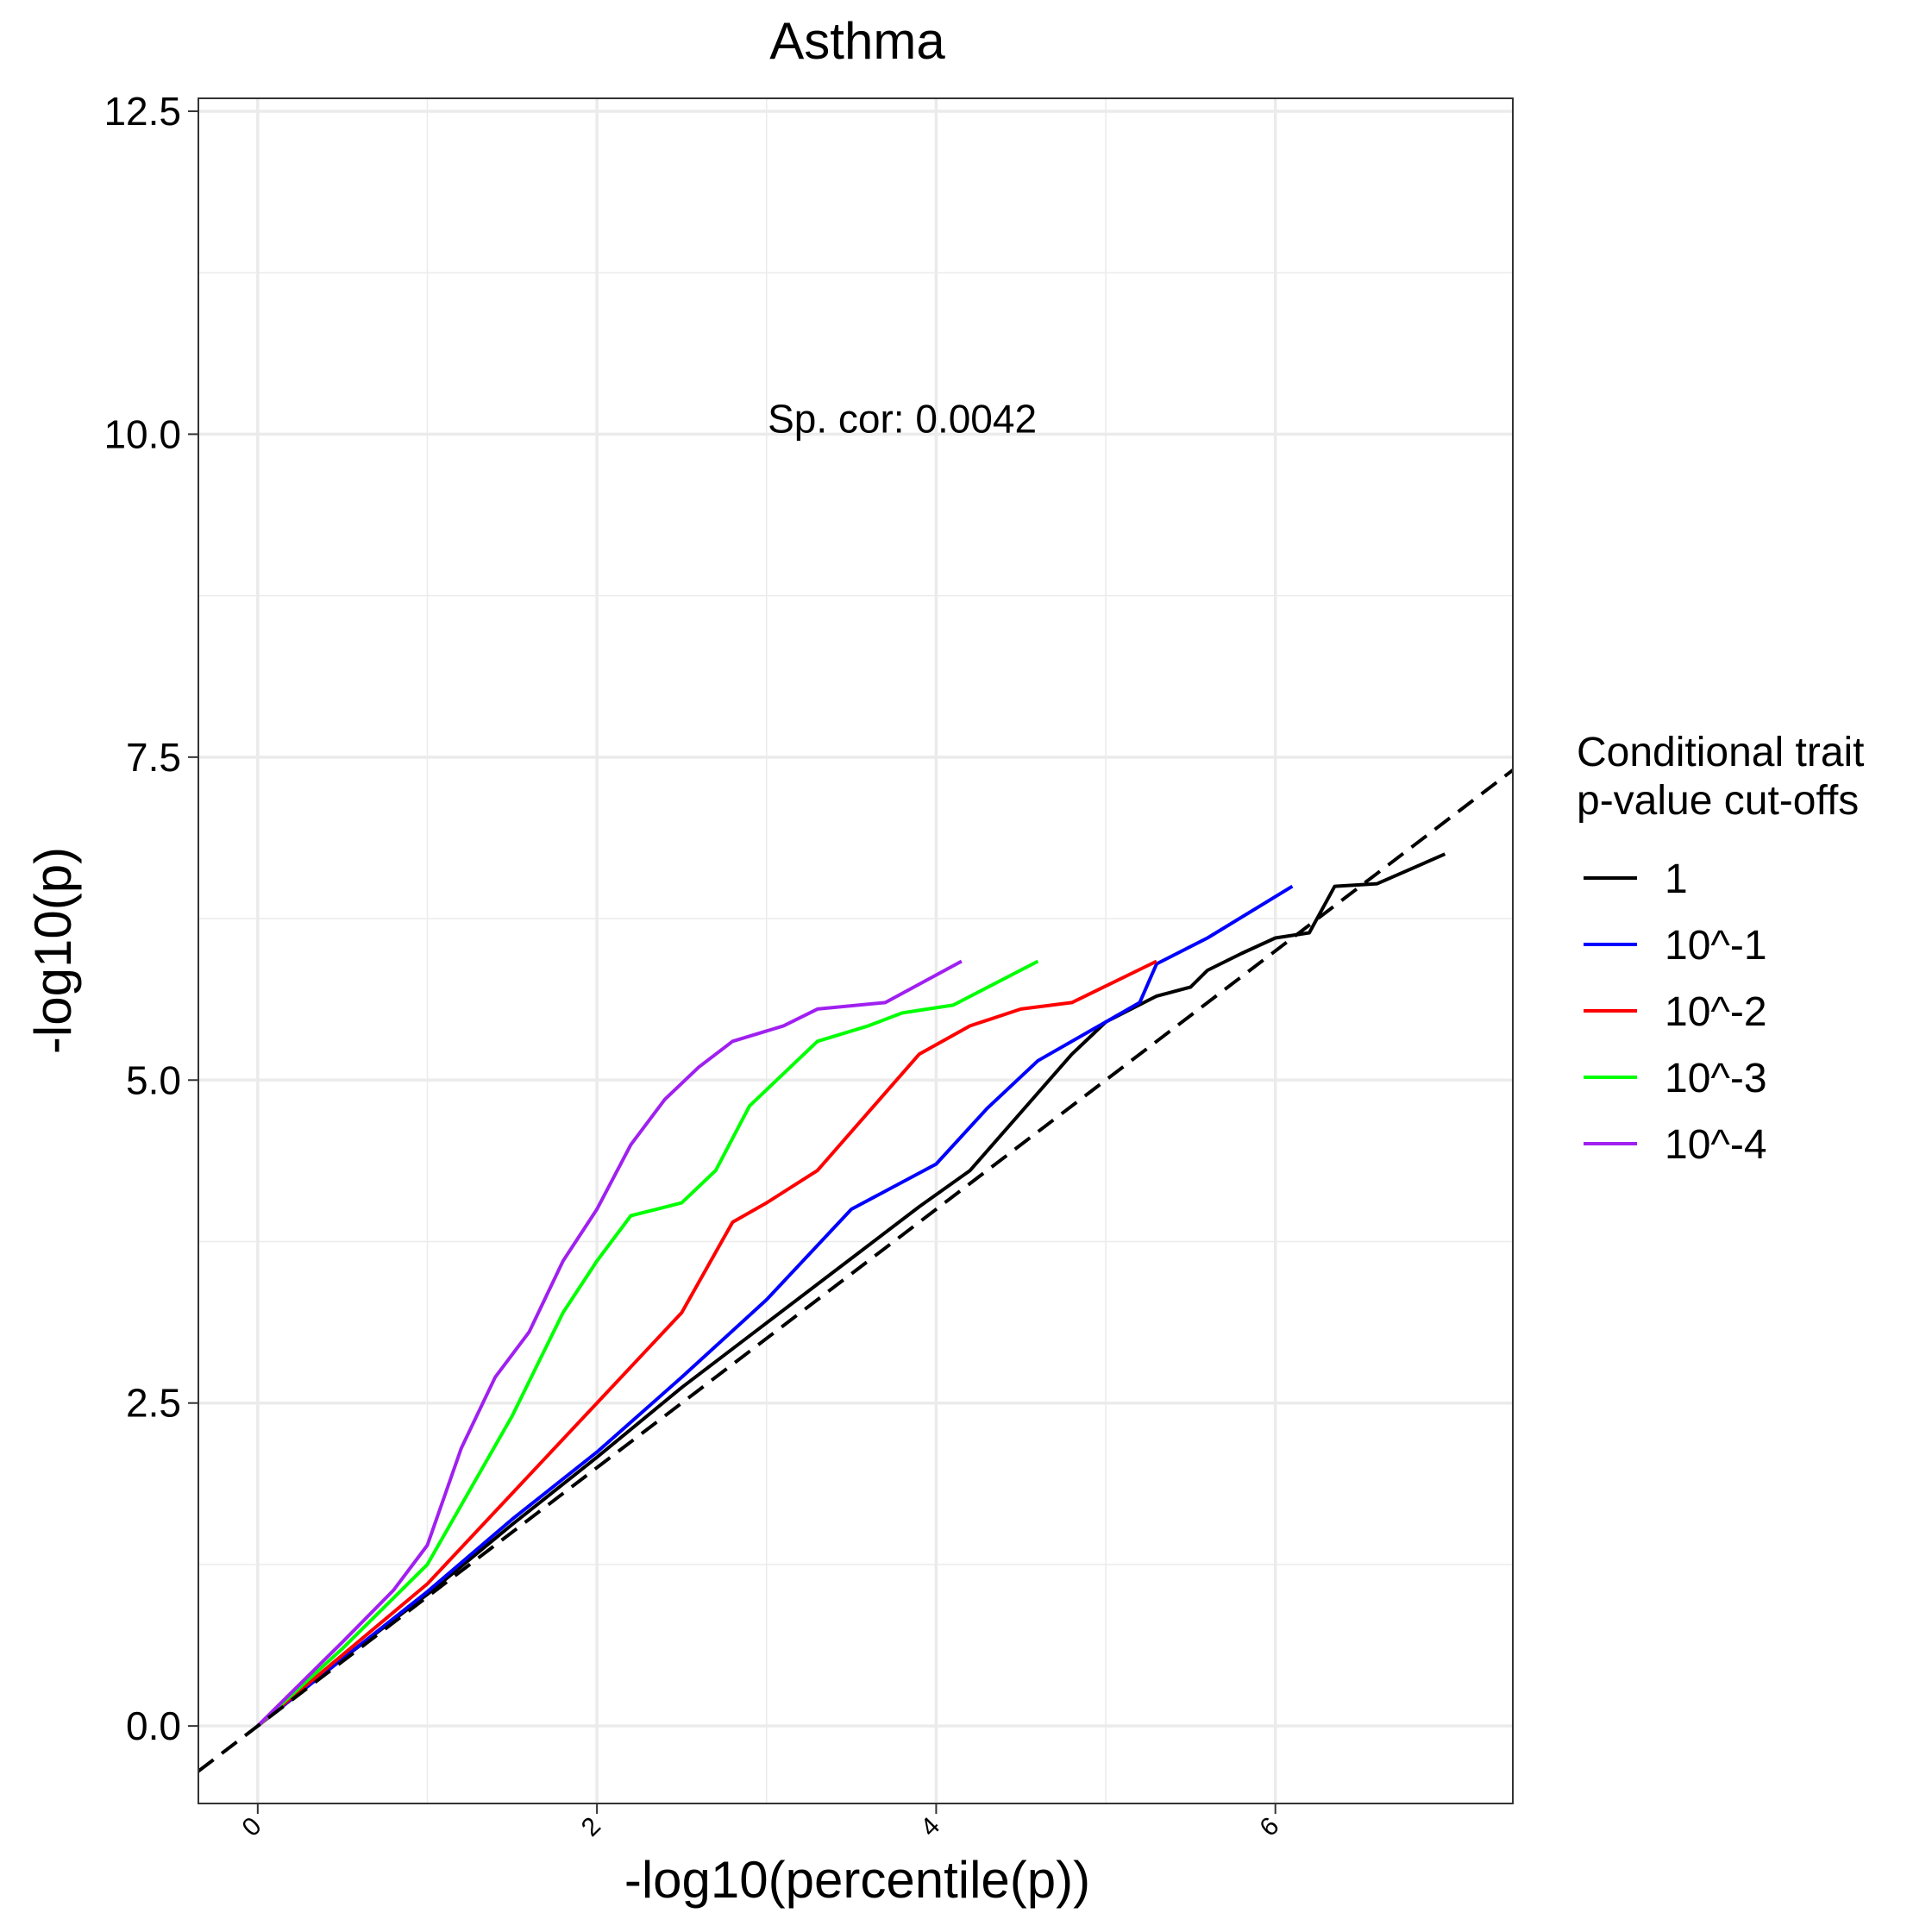  What do you see at coordinates (1716, 1145) in the screenshot?
I see `legend-label-10^-4: 10^-4` at bounding box center [1716, 1145].